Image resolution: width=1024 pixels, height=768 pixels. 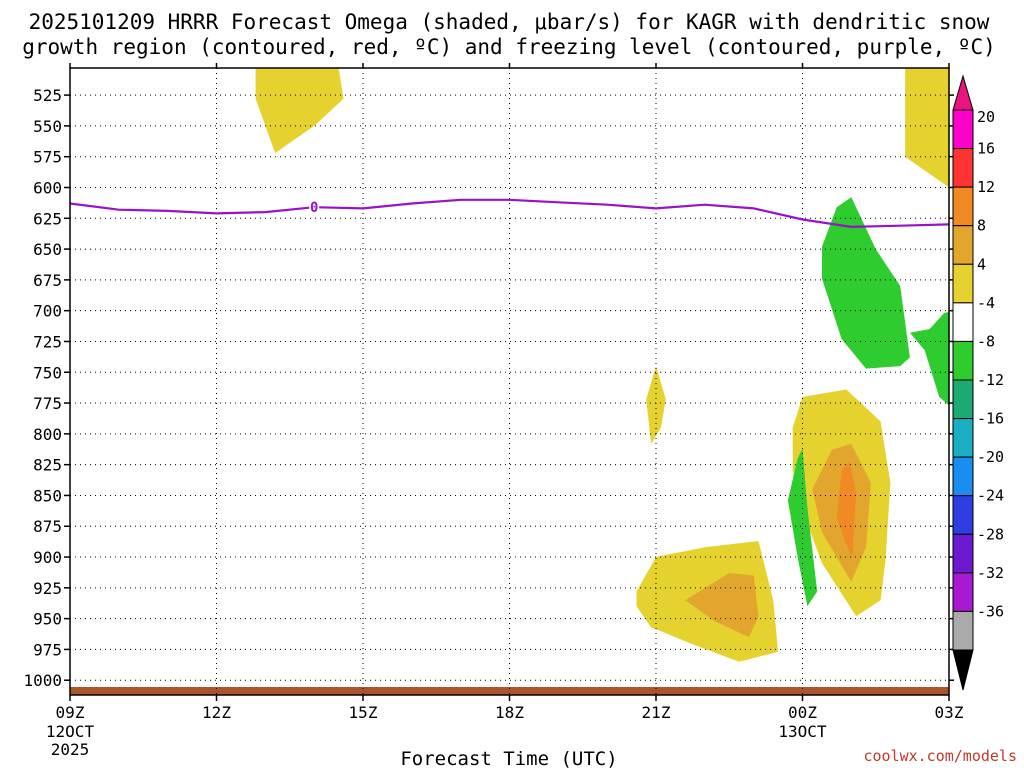 What do you see at coordinates (47, 249) in the screenshot?
I see `y-tick-label-650: 650` at bounding box center [47, 249].